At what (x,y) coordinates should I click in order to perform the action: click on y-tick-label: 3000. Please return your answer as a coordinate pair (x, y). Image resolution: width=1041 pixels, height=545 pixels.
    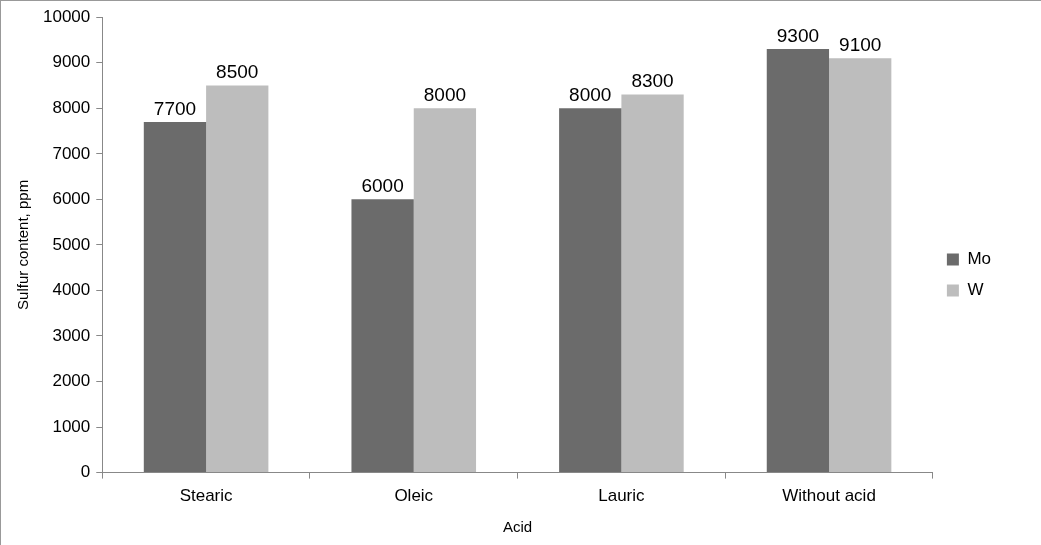
    Looking at the image, I should click on (71, 335).